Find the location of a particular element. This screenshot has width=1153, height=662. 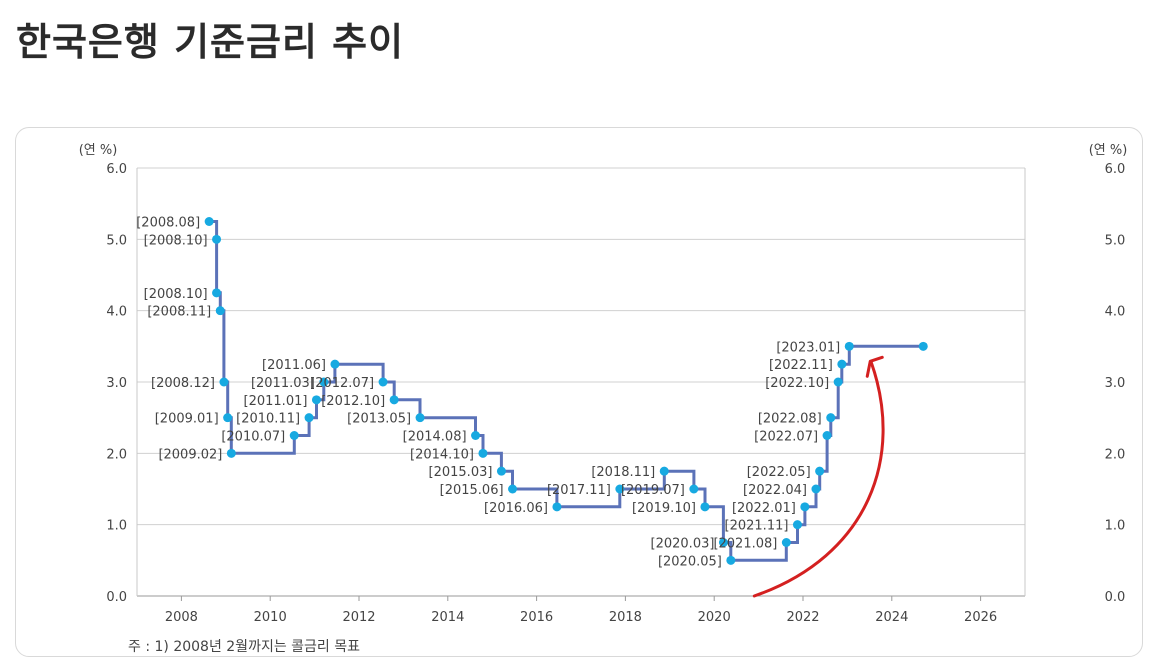

page-title: 한국은행 기준금리 추이 is located at coordinates (210, 42).